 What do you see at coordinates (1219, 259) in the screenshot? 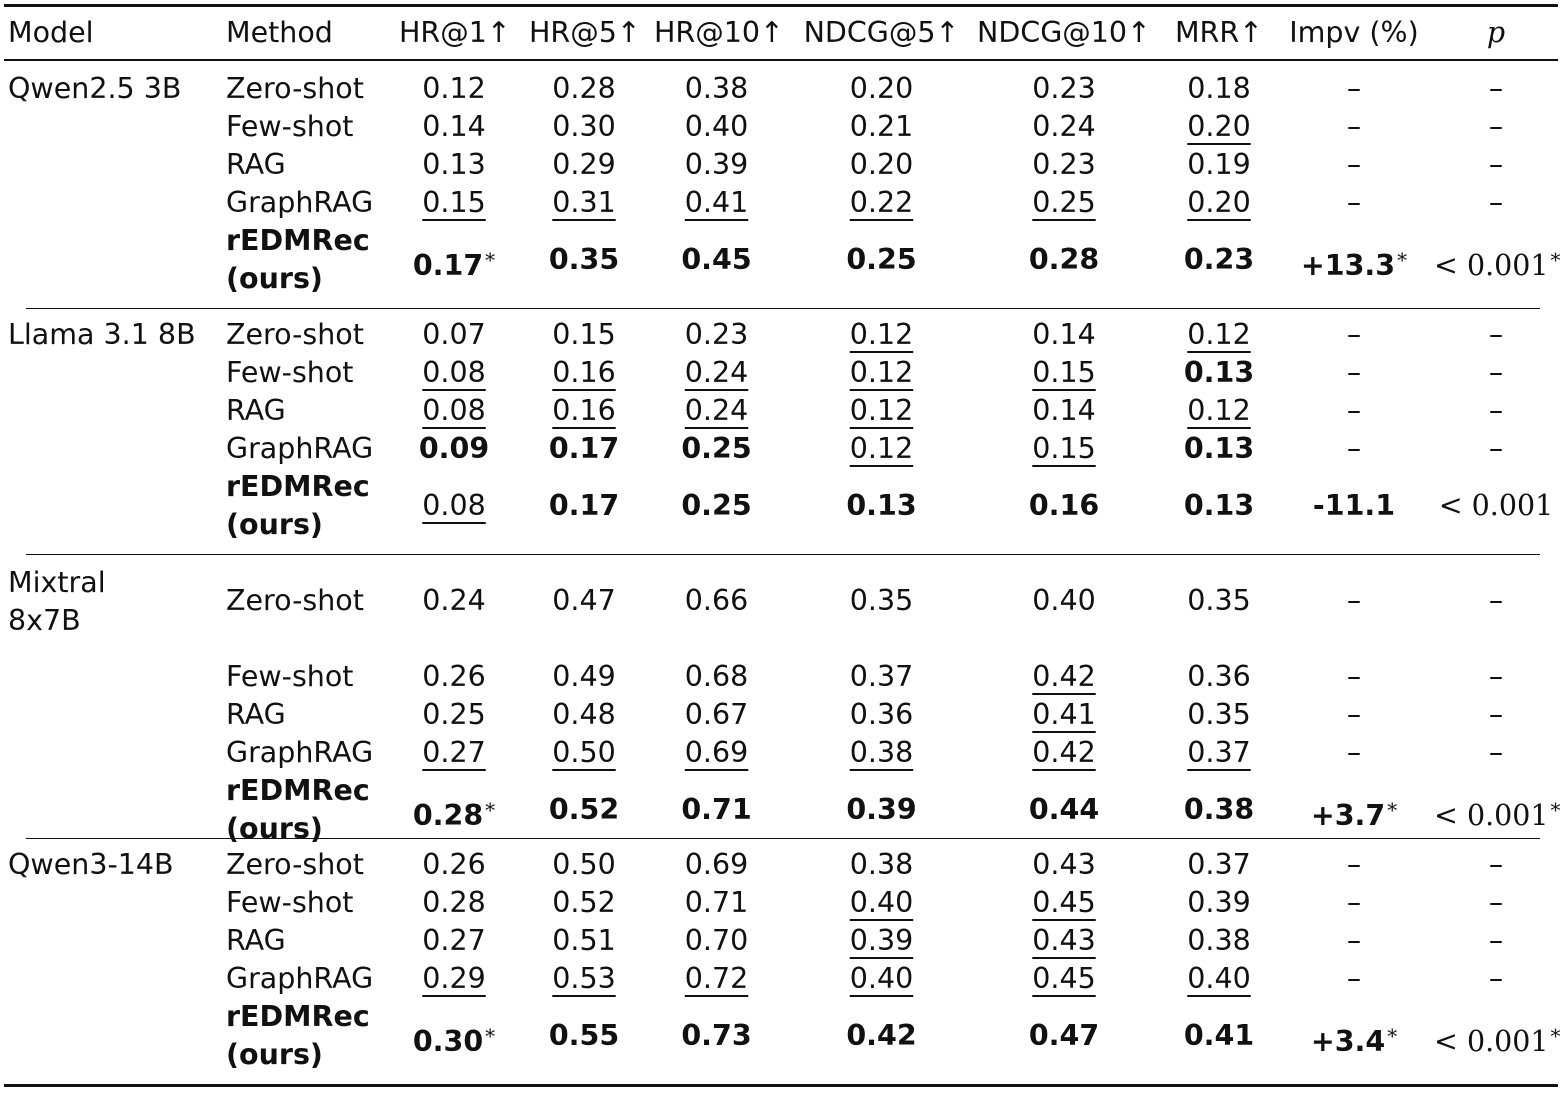
I see `metric-number: 0.23` at bounding box center [1219, 259].